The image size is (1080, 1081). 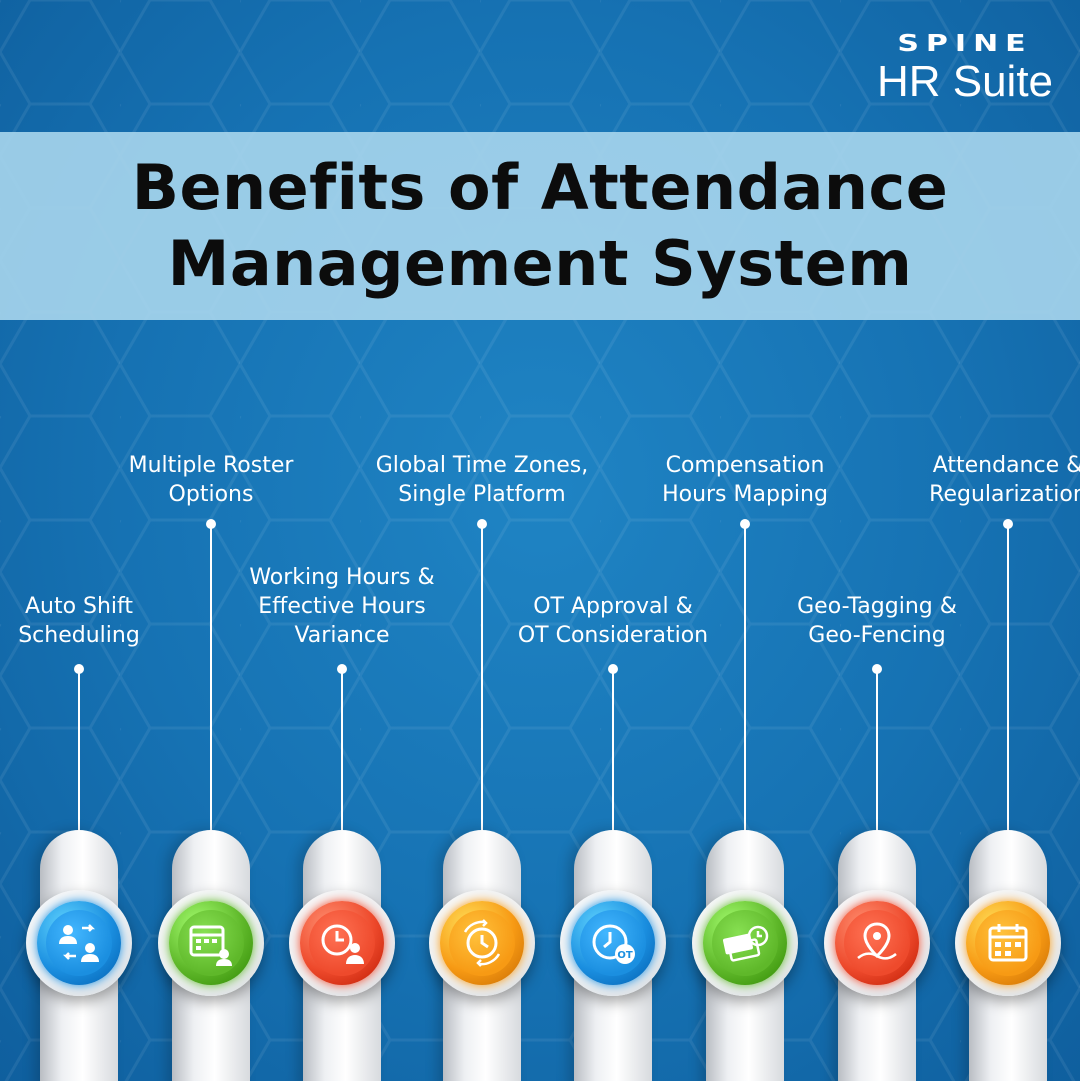 I want to click on benefit-label-line2: Effective Hours, so click(x=342, y=606).